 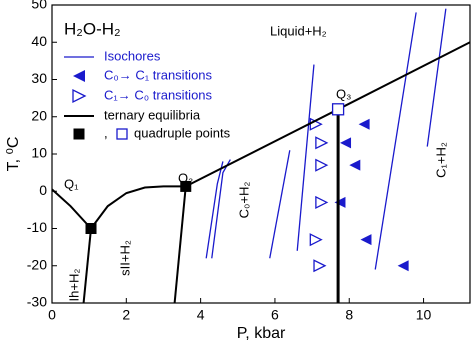 What do you see at coordinates (52, 315) in the screenshot?
I see `x-tick-label: 0` at bounding box center [52, 315].